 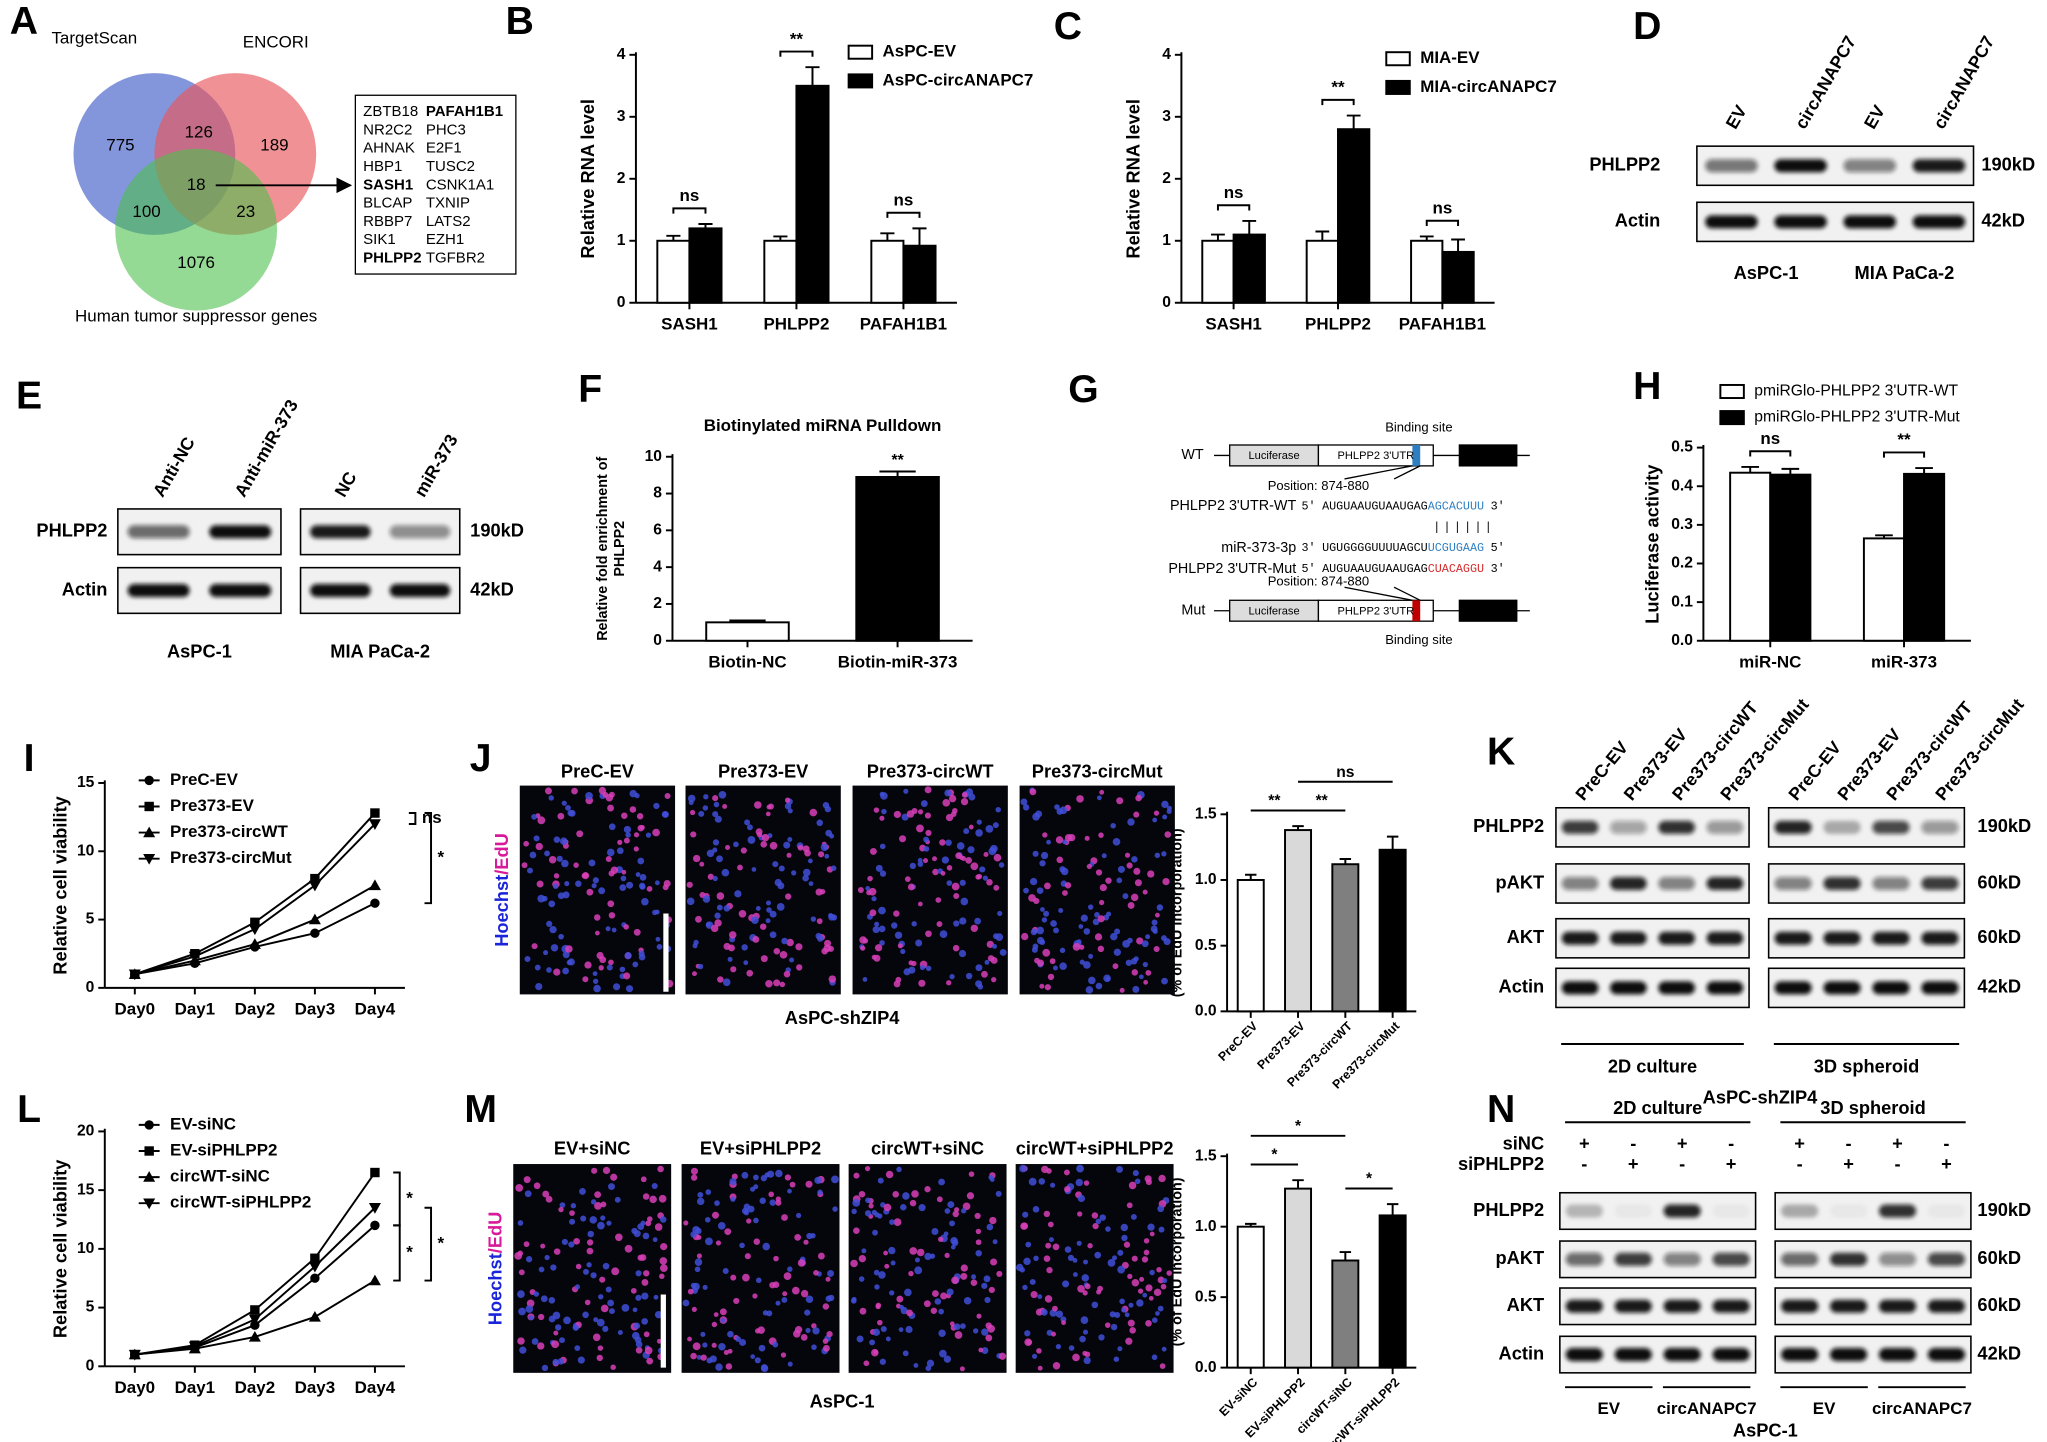 I want to click on treatment-sign: -, so click(x=1897, y=1163).